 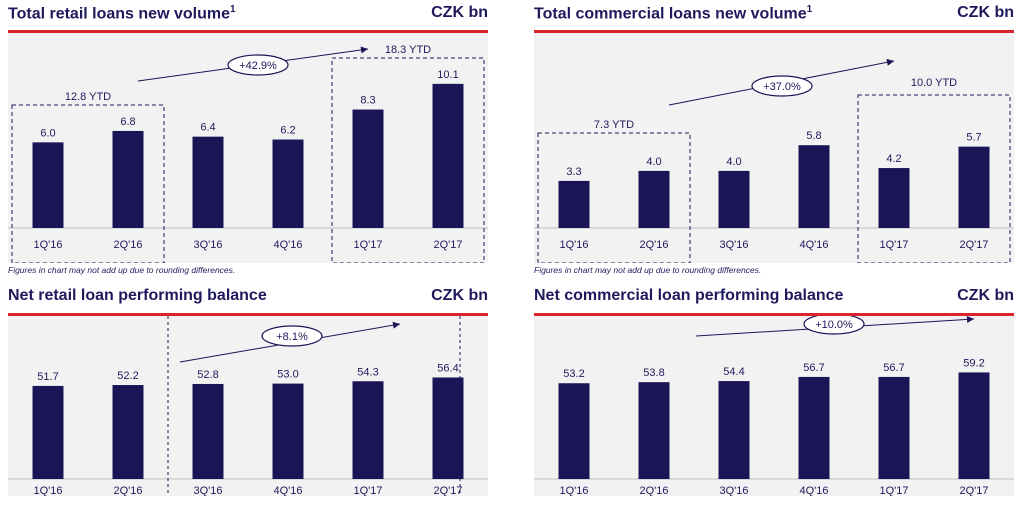 What do you see at coordinates (689, 295) in the screenshot?
I see `chart-title: Net commercial loan performing balance` at bounding box center [689, 295].